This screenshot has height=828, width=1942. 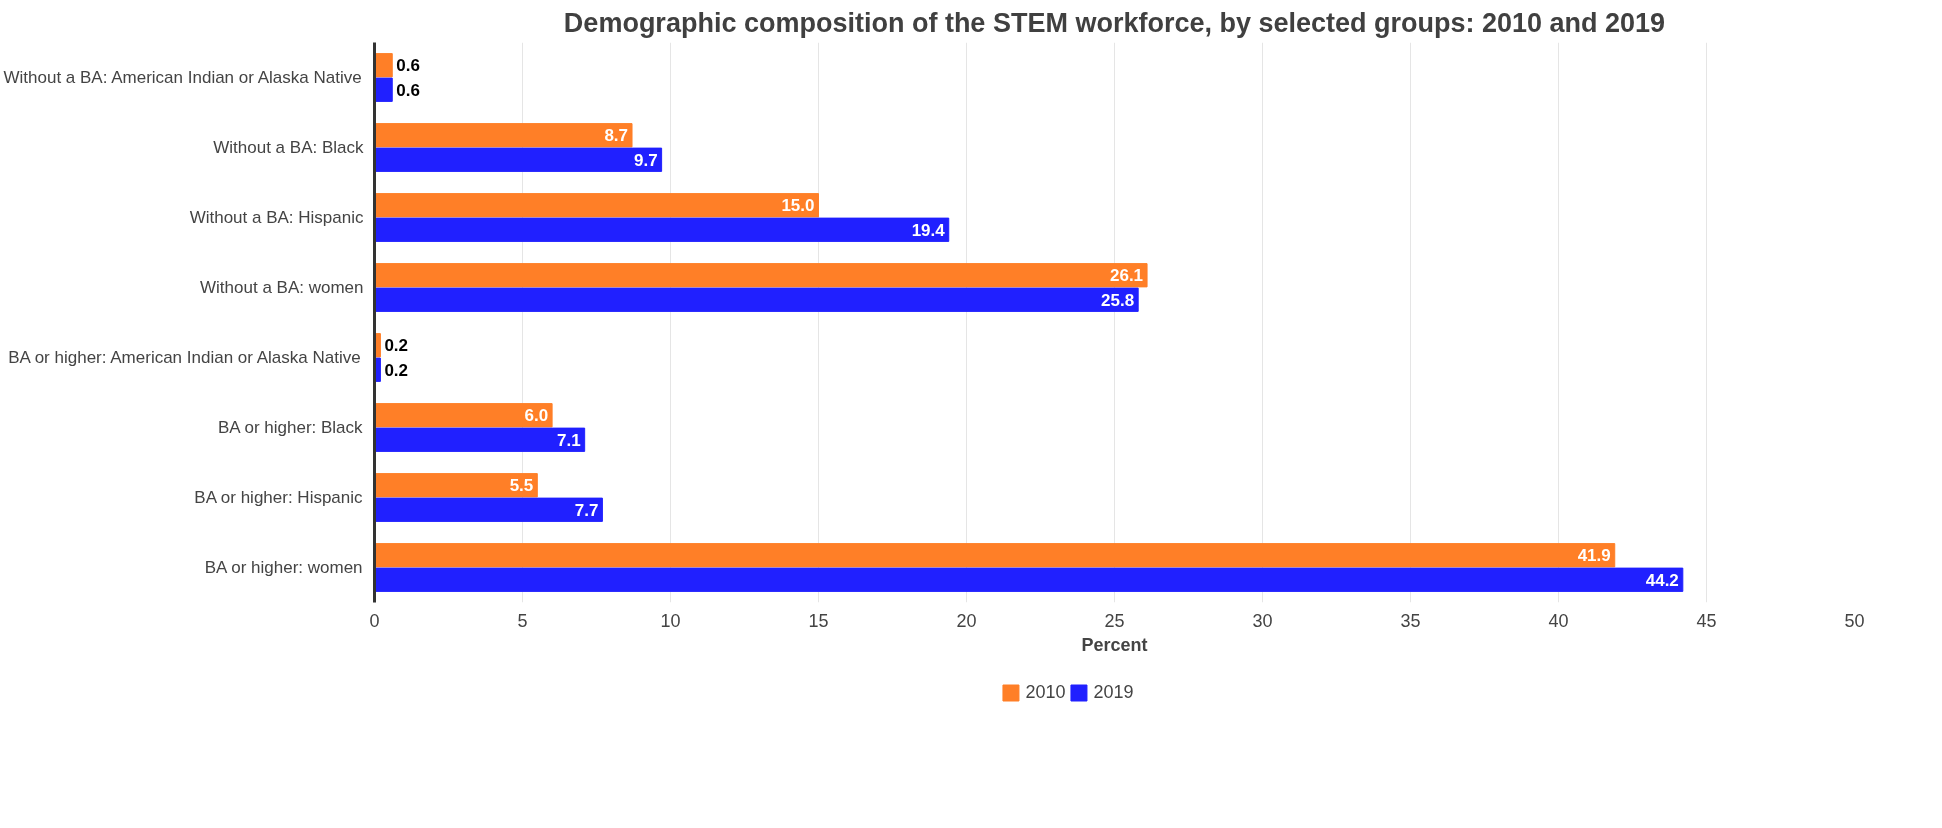 I want to click on y-tick-label: Without a BA: Black, so click(x=288, y=147).